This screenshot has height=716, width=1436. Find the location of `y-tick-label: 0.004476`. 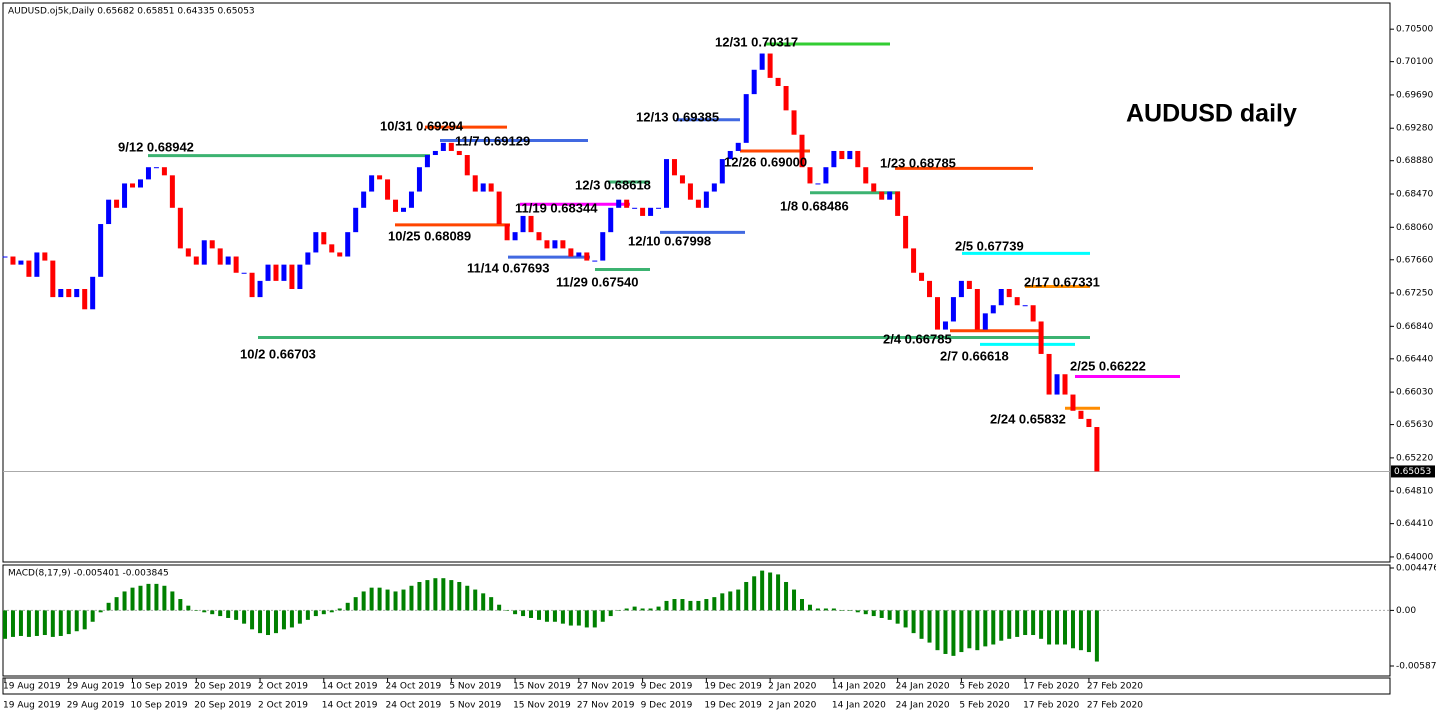

y-tick-label: 0.004476 is located at coordinates (1416, 569).